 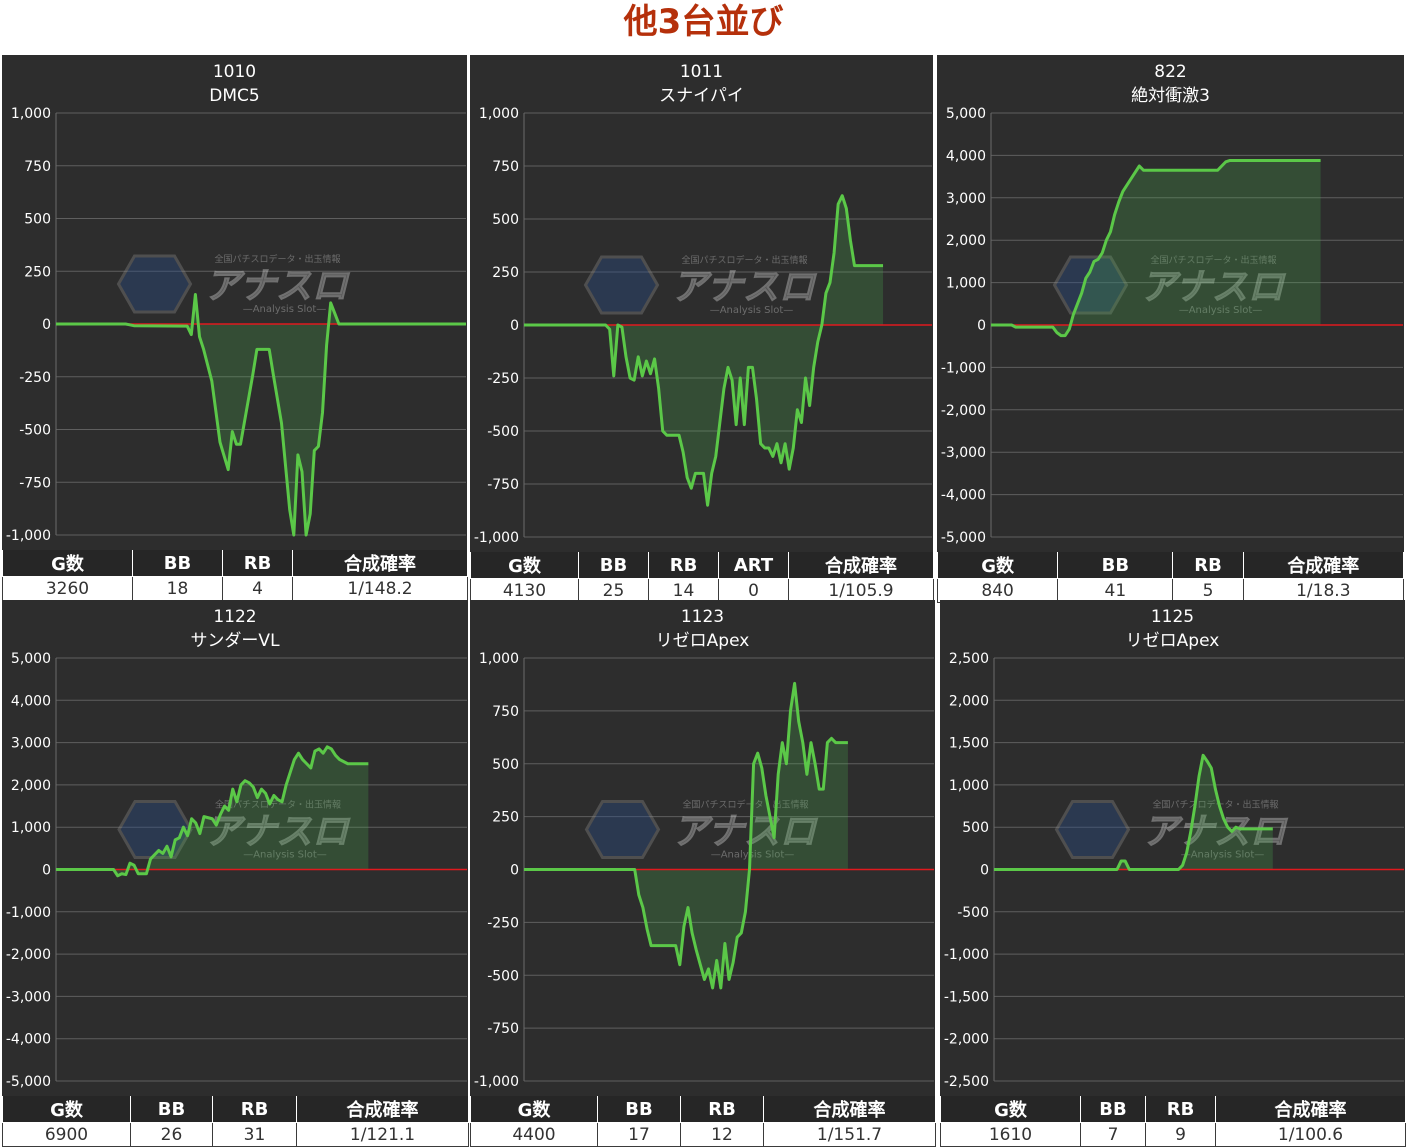 I want to click on stats-value: 41, so click(x=1115, y=590).